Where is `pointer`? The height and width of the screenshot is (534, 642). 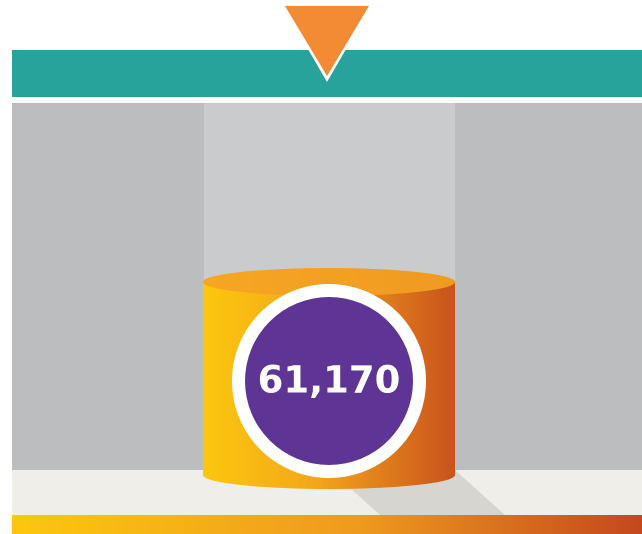 pointer is located at coordinates (327, 41).